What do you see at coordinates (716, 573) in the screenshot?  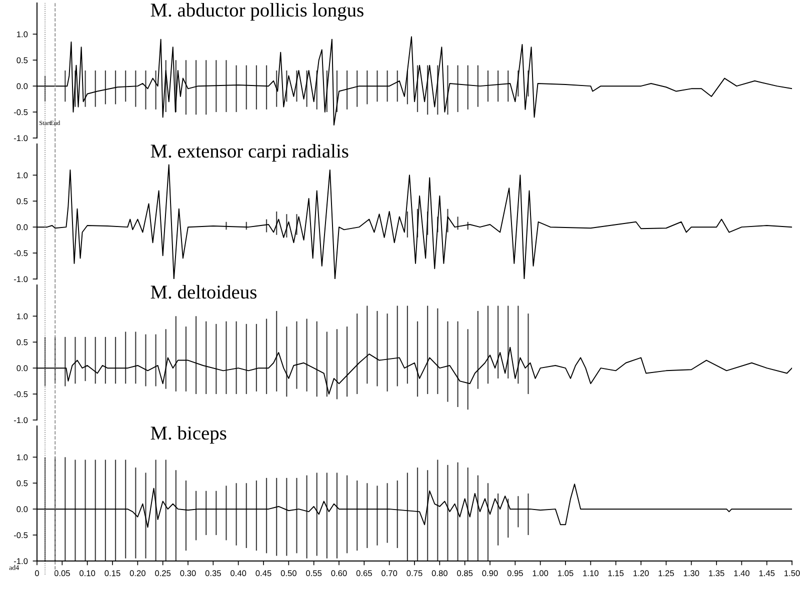 I see `x-tick-label: 1.35` at bounding box center [716, 573].